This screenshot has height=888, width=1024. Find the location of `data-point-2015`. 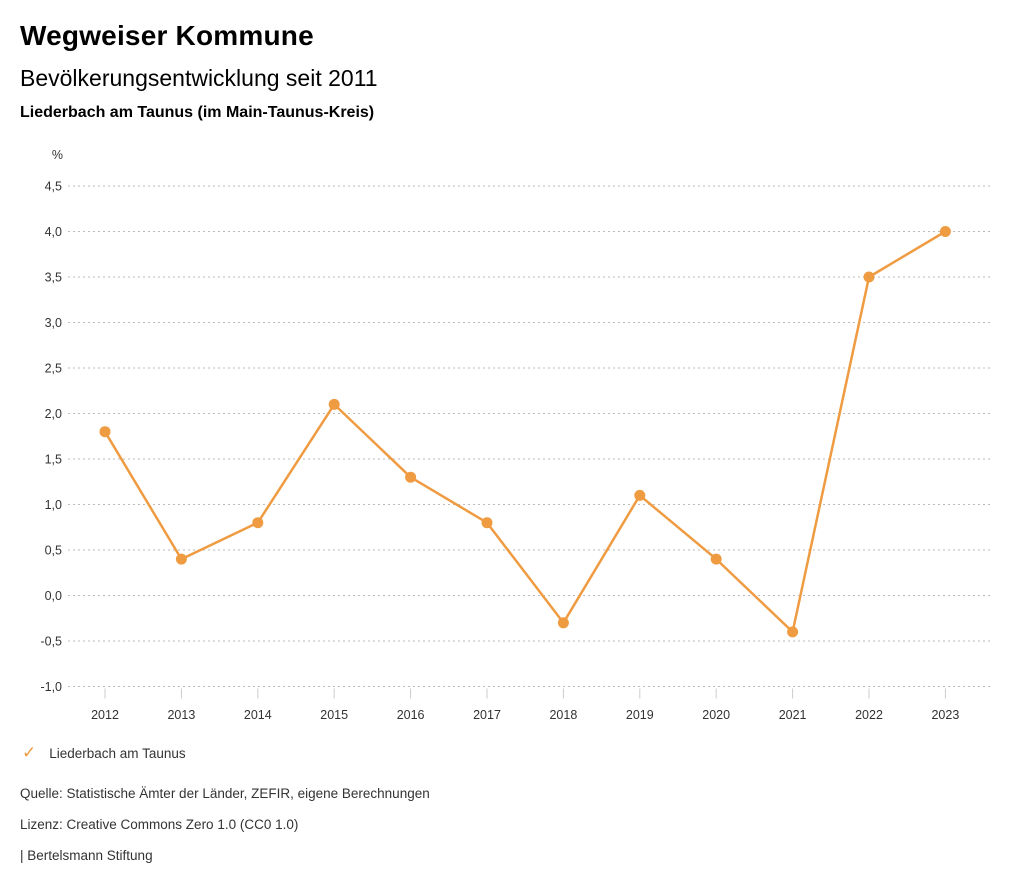

data-point-2015 is located at coordinates (334, 404).